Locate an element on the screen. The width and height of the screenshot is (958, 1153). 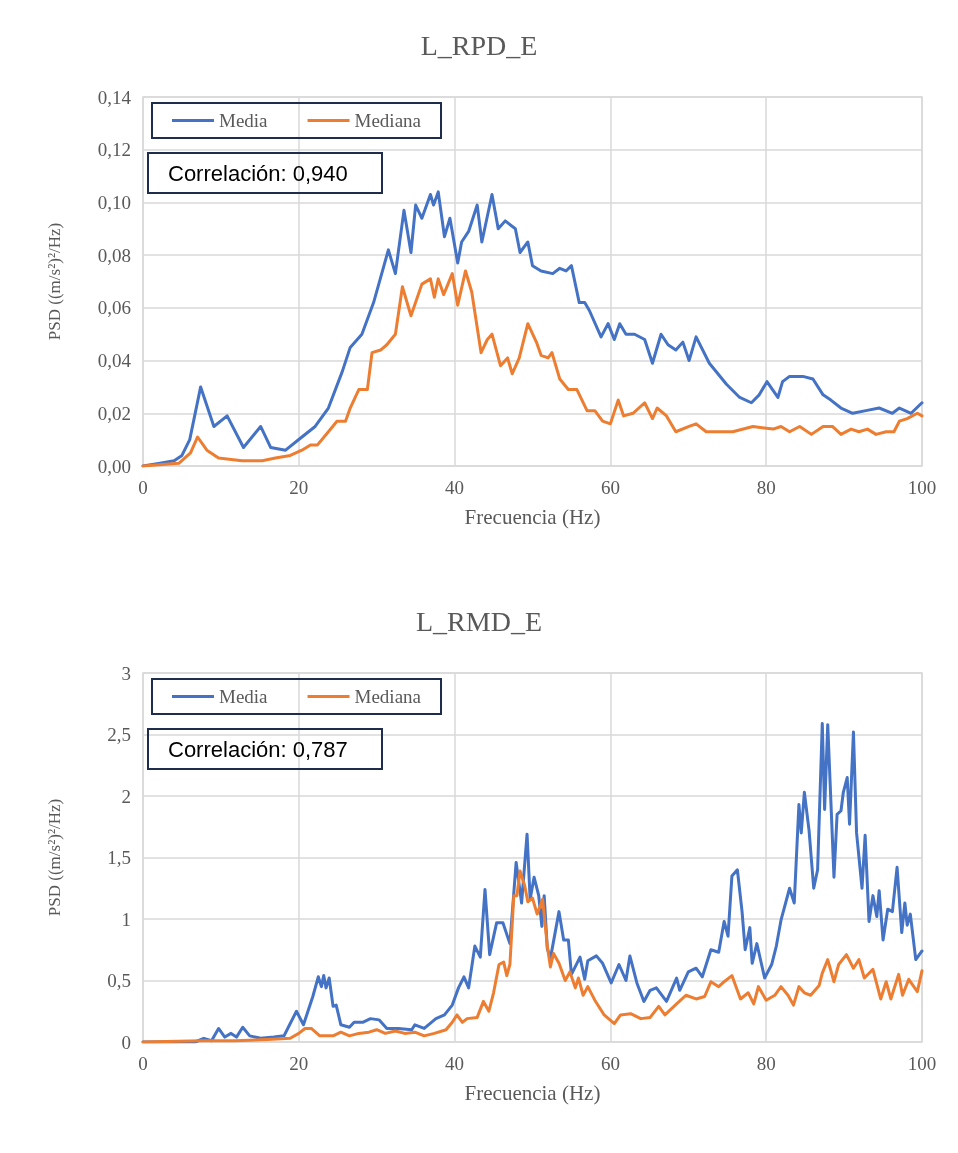
y-tick-label: 1,5 is located at coordinates (119, 857).